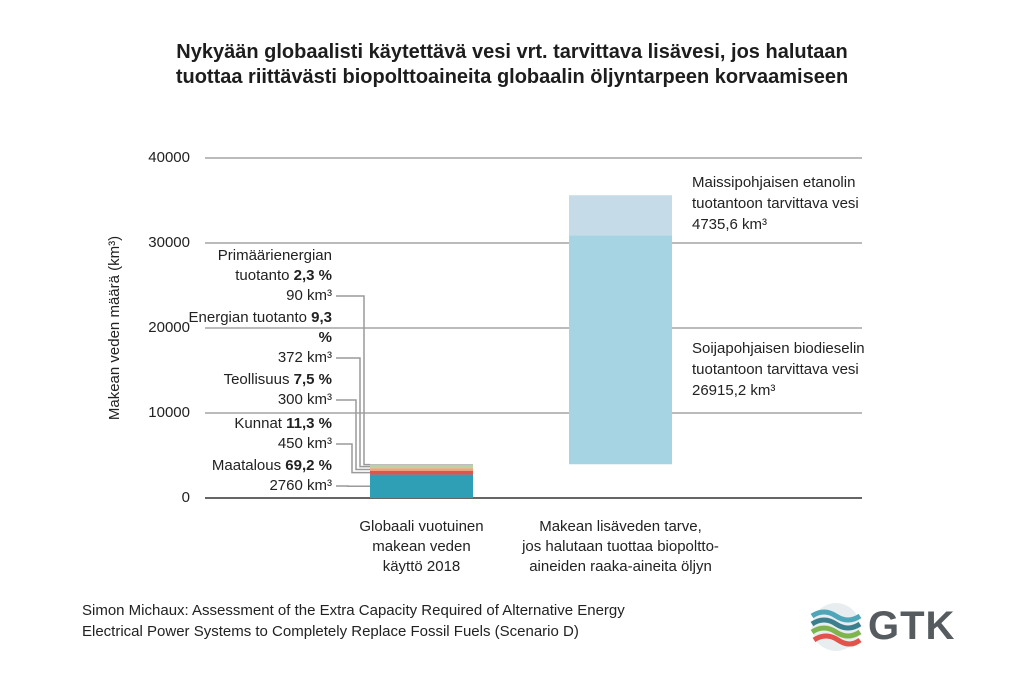 Image resolution: width=1024 pixels, height=688 pixels. Describe the element at coordinates (312, 275) in the screenshot. I see `segment-share: 2,3 %` at that location.